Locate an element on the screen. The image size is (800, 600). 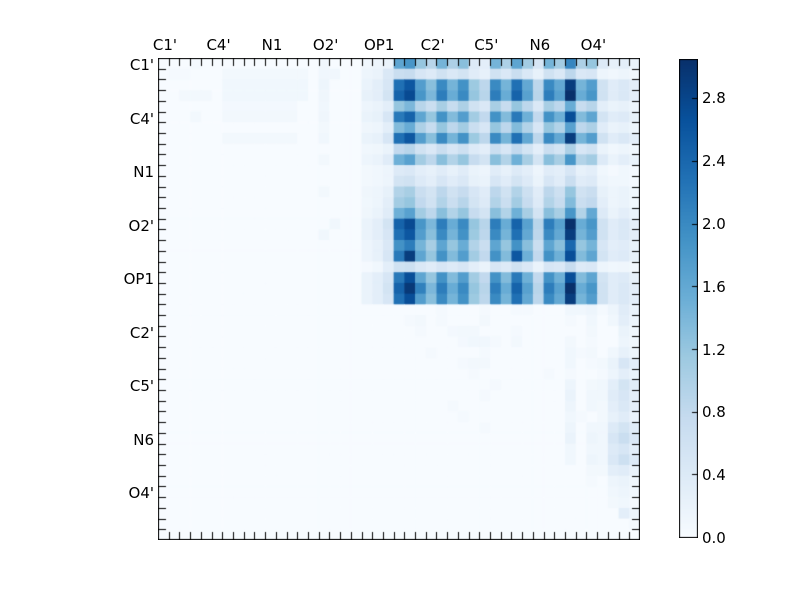
colorbar-tick-label: 0.8 is located at coordinates (714, 412).